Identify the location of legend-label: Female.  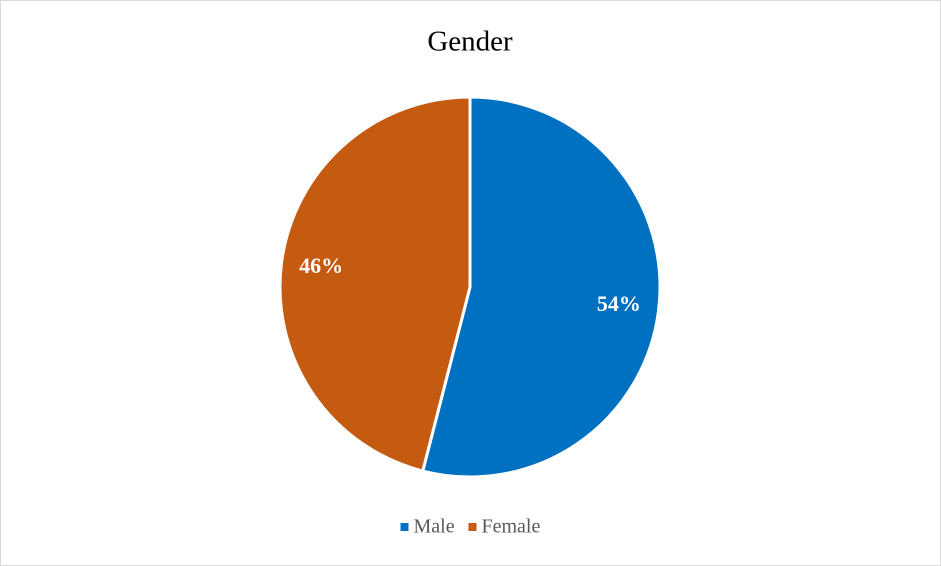
(511, 527).